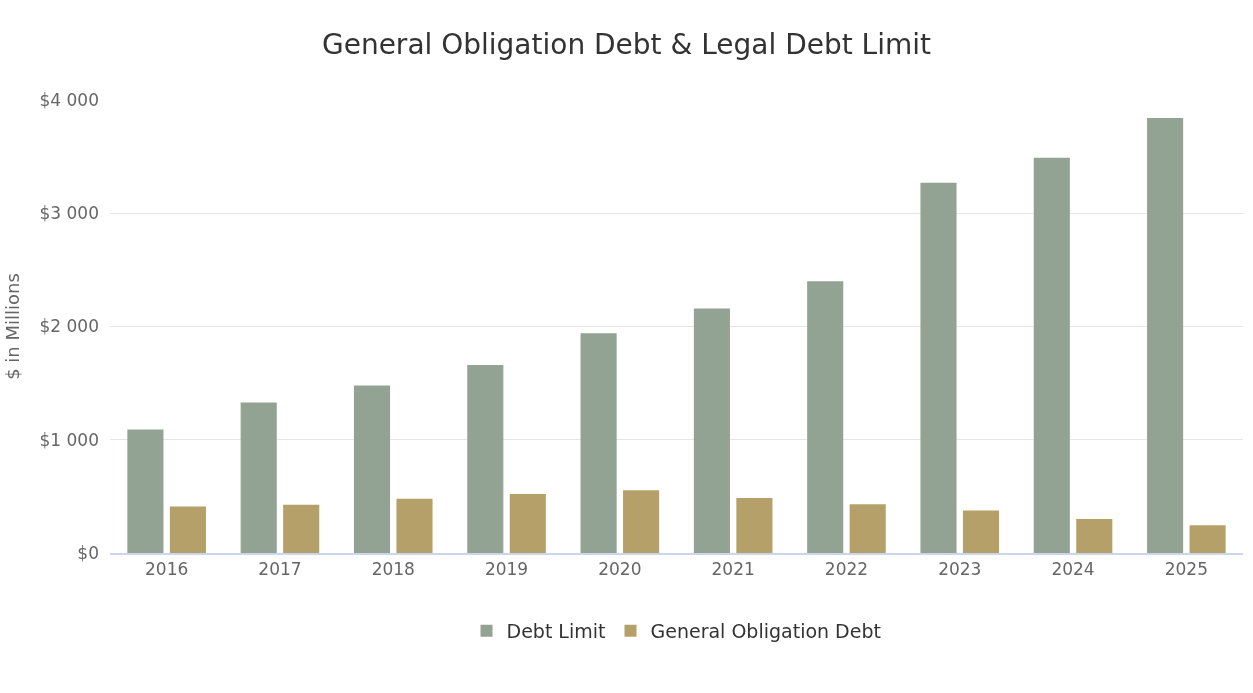 The width and height of the screenshot is (1253, 693). I want to click on x-tick-label: 2025, so click(1186, 569).